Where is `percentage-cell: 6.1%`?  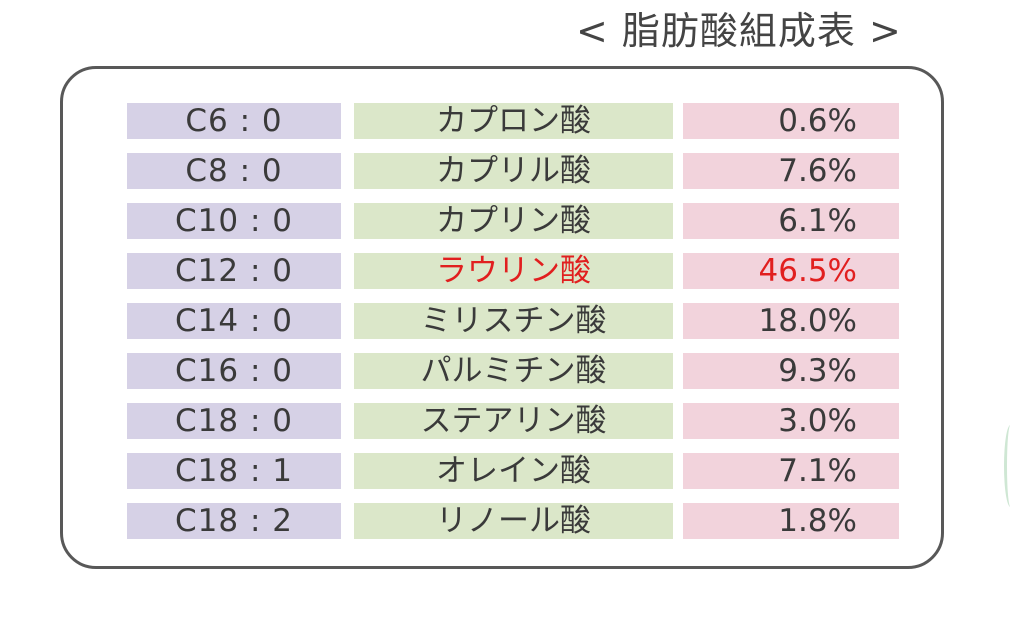
percentage-cell: 6.1% is located at coordinates (791, 221).